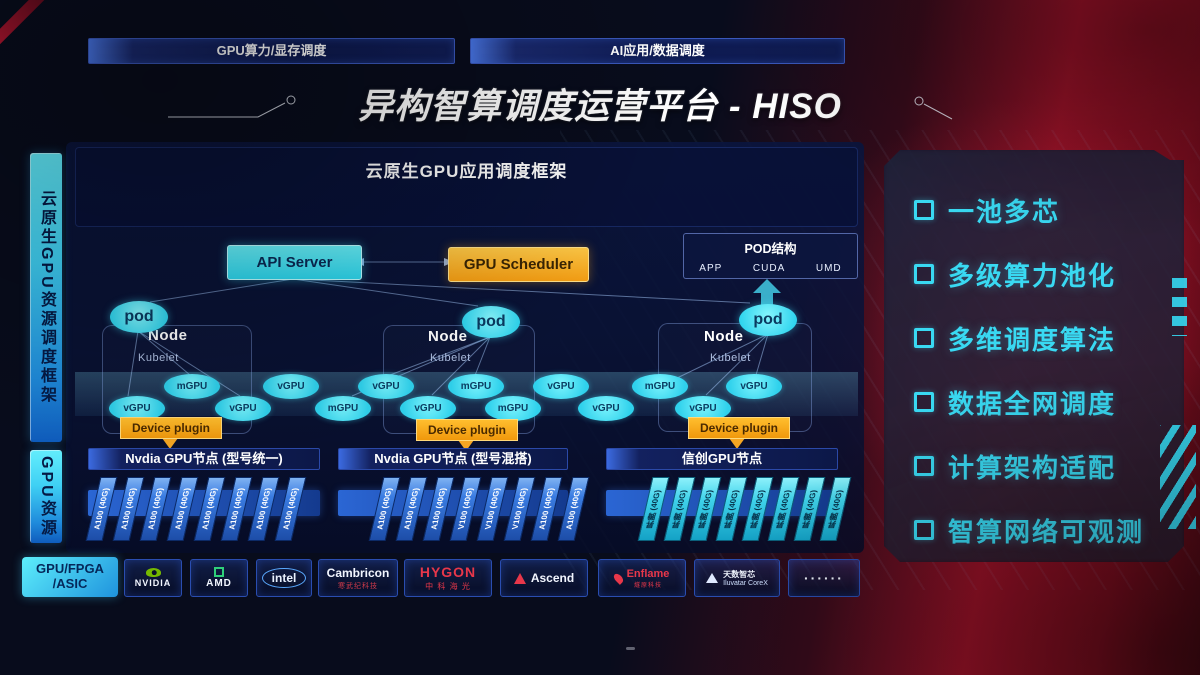 The height and width of the screenshot is (675, 1200). Describe the element at coordinates (519, 578) in the screenshot. I see `ascend-triangle-icon` at that location.